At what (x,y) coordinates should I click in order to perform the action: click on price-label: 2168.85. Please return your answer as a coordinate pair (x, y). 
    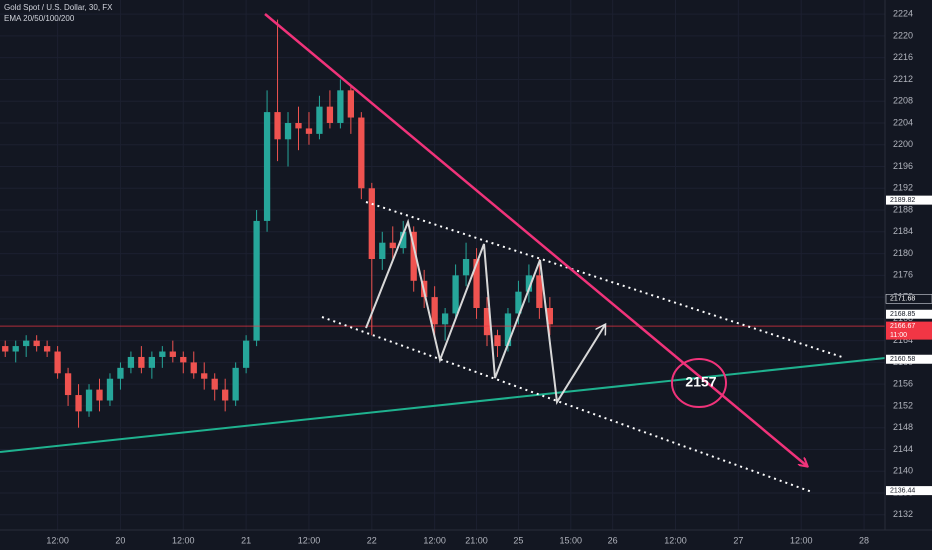
    Looking at the image, I should click on (902, 314).